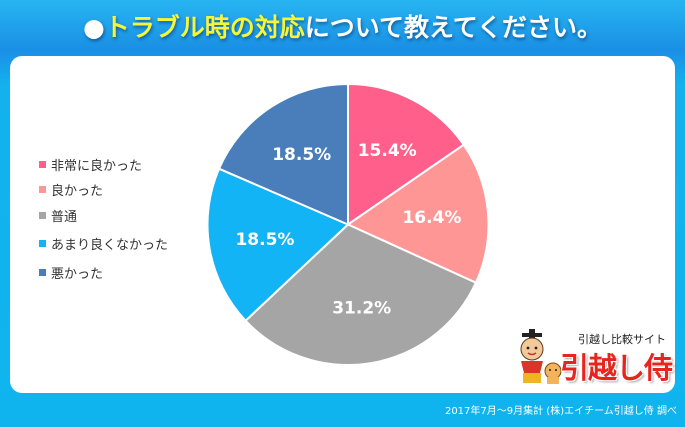 This screenshot has width=685, height=427. What do you see at coordinates (204, 27) in the screenshot?
I see `title-highlight: トラブル時の対応` at bounding box center [204, 27].